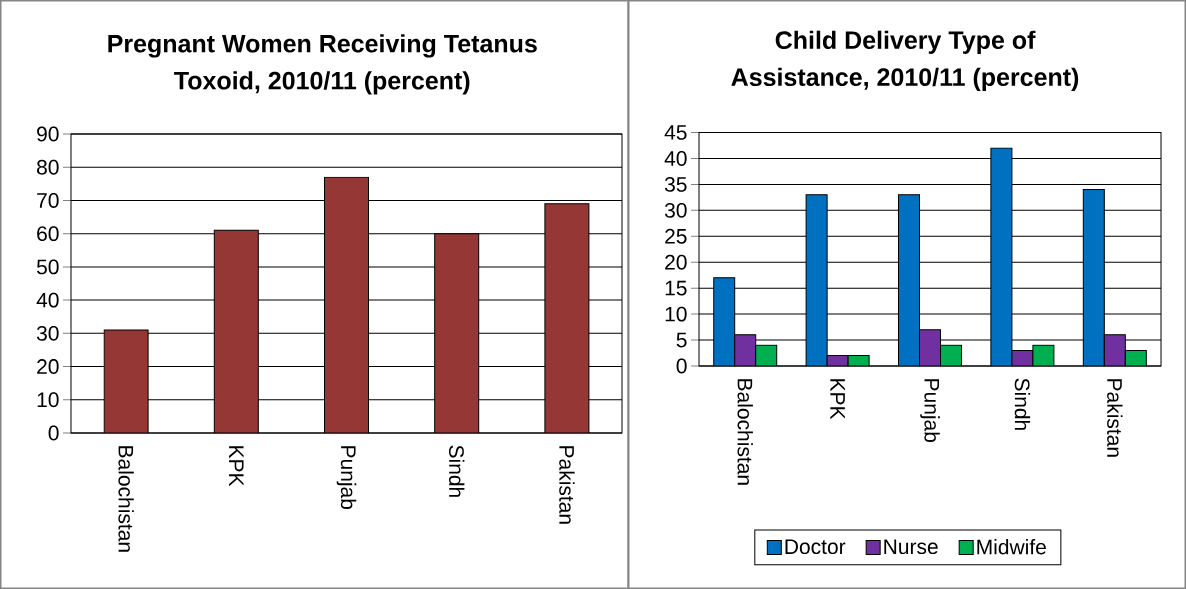  I want to click on chart-title: Child Delivery Type of Assistance, 2010/11 (percent), so click(905, 60).